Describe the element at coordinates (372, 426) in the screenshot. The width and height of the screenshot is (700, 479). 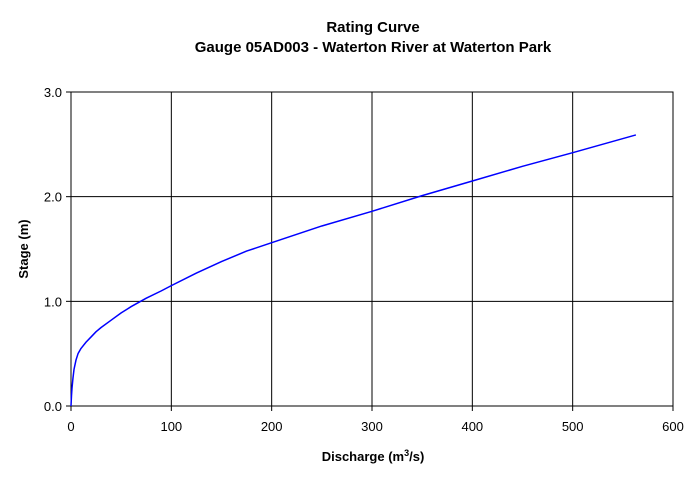
I see `x-tick-label: 300` at that location.